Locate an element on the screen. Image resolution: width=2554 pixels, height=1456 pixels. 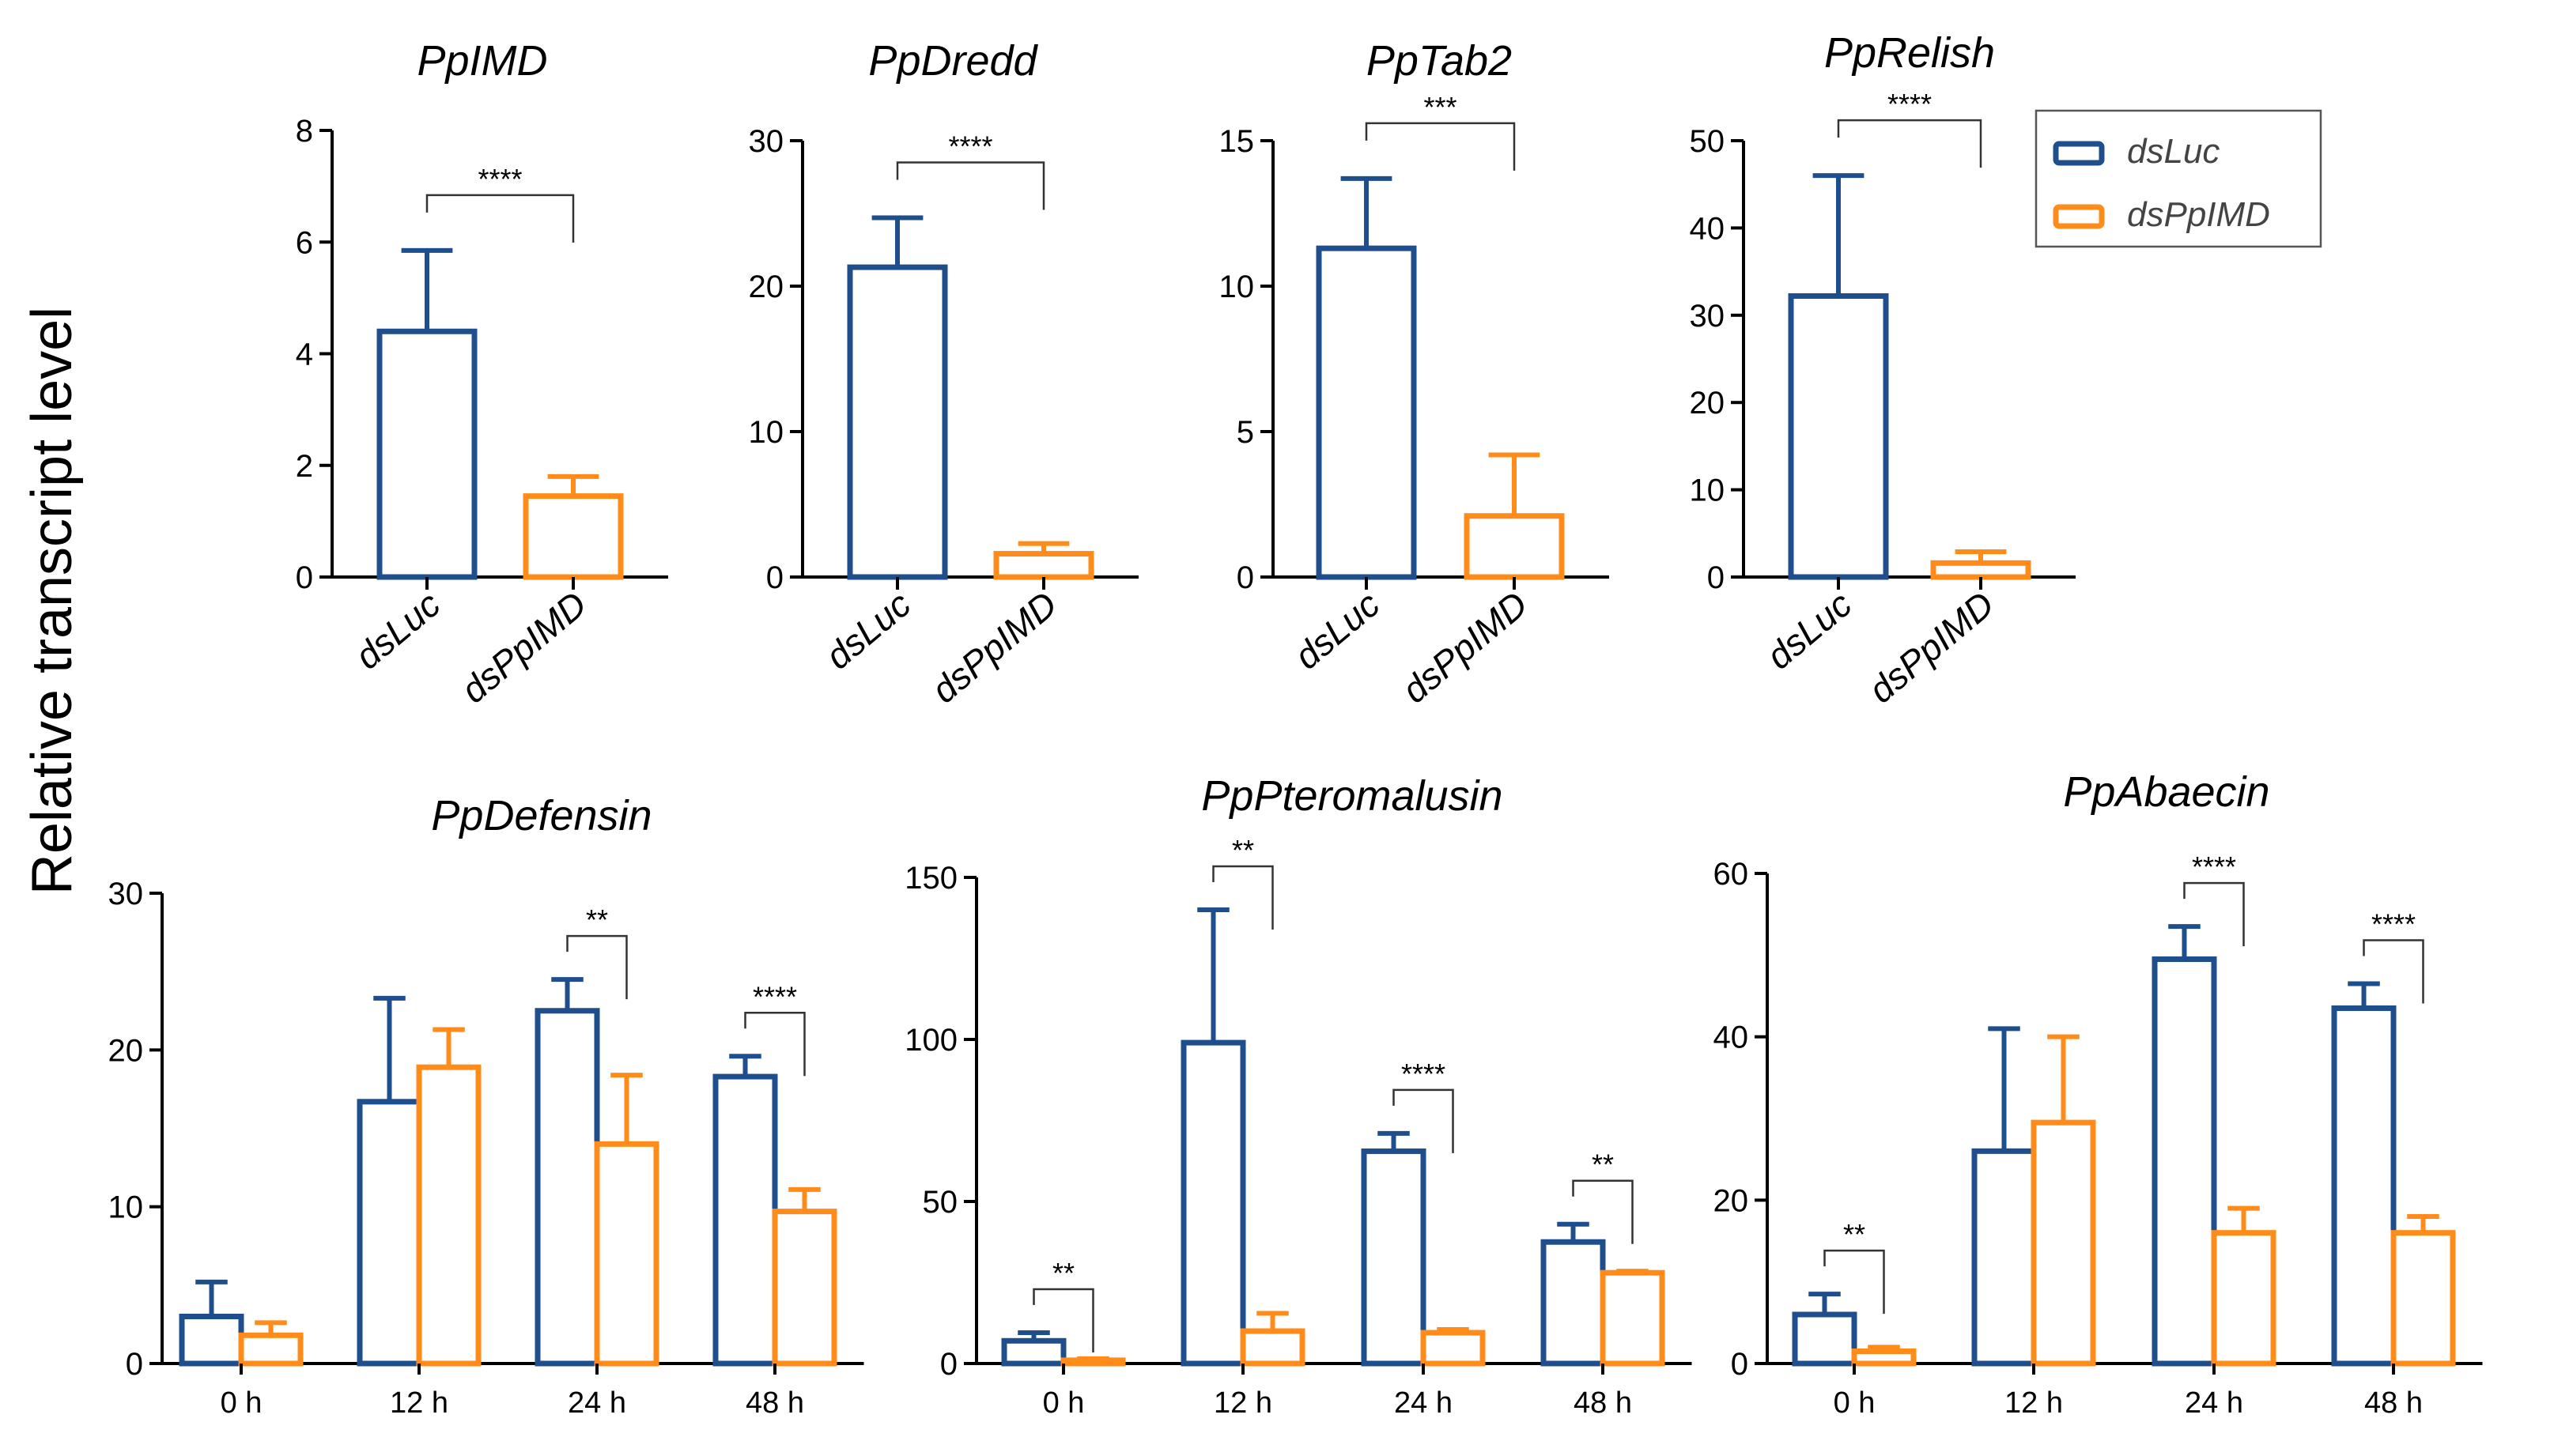
y-tick-label: 6 is located at coordinates (304, 242).